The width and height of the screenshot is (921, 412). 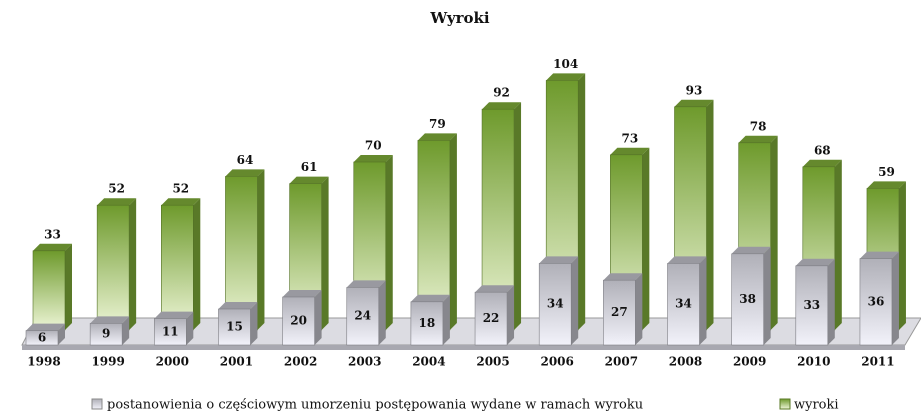 I want to click on chart-title: Wyroki, so click(x=459, y=18).